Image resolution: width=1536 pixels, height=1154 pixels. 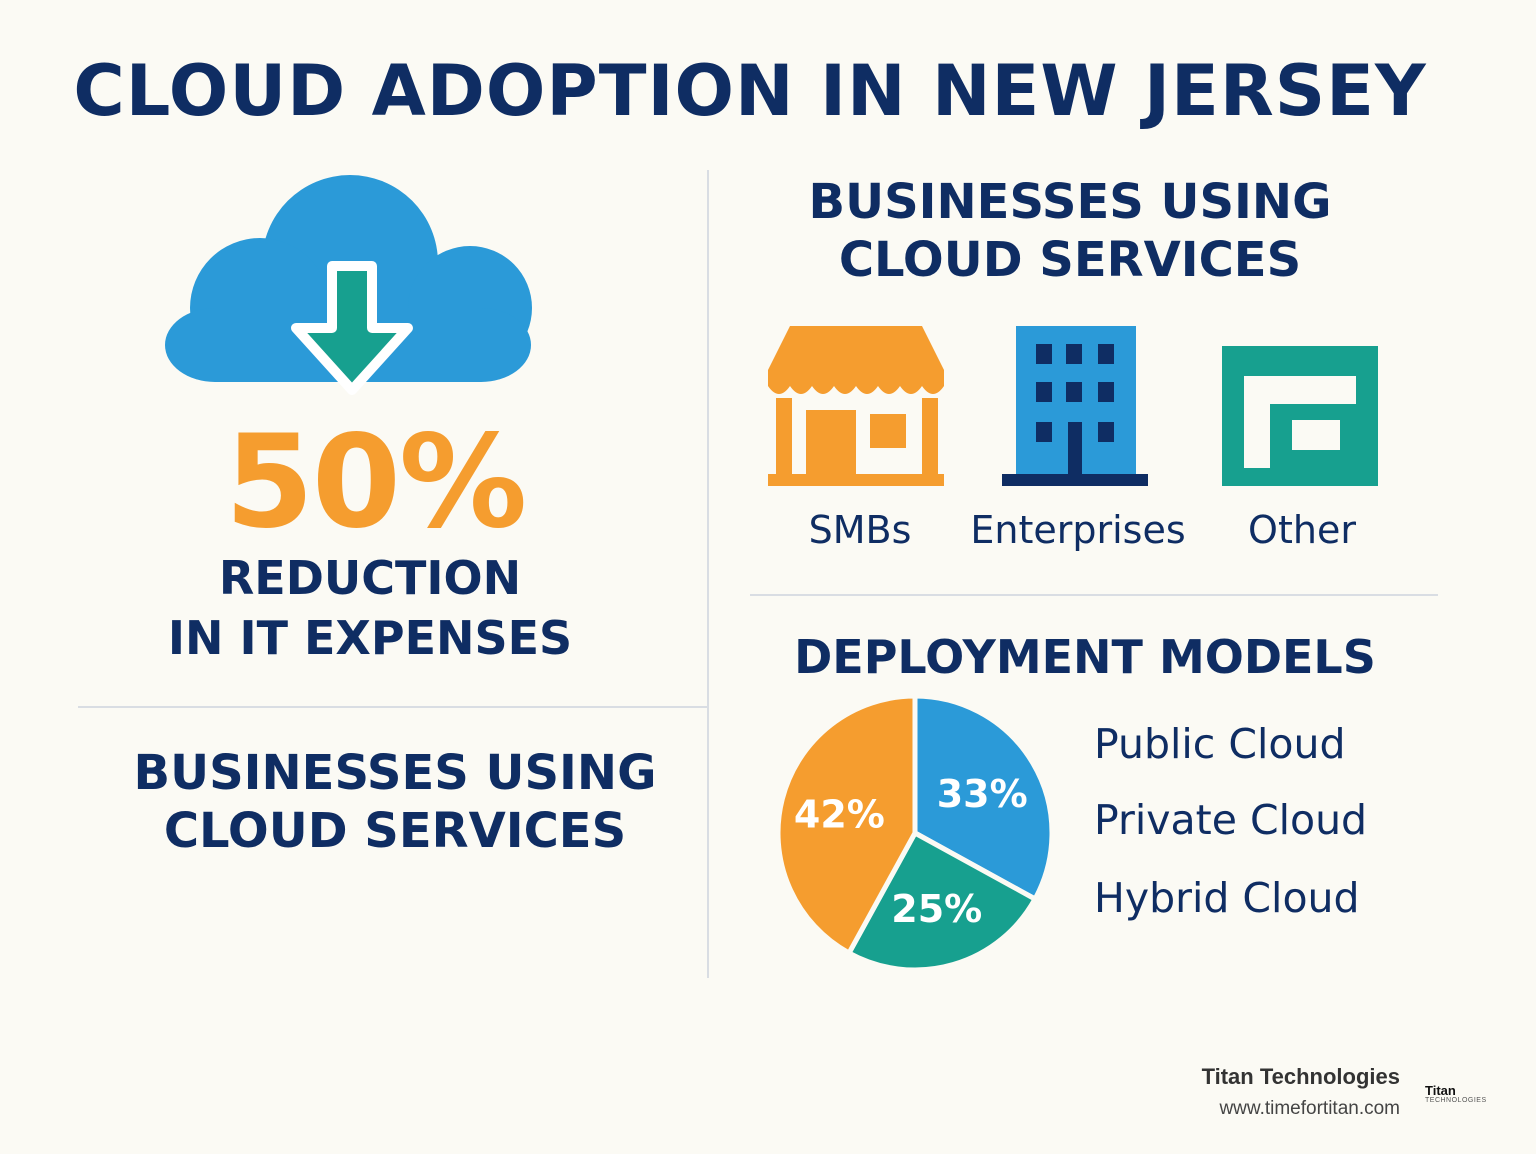 What do you see at coordinates (1085, 657) in the screenshot?
I see `deployment-models-heading: DEPLOYMENT MODELS` at bounding box center [1085, 657].